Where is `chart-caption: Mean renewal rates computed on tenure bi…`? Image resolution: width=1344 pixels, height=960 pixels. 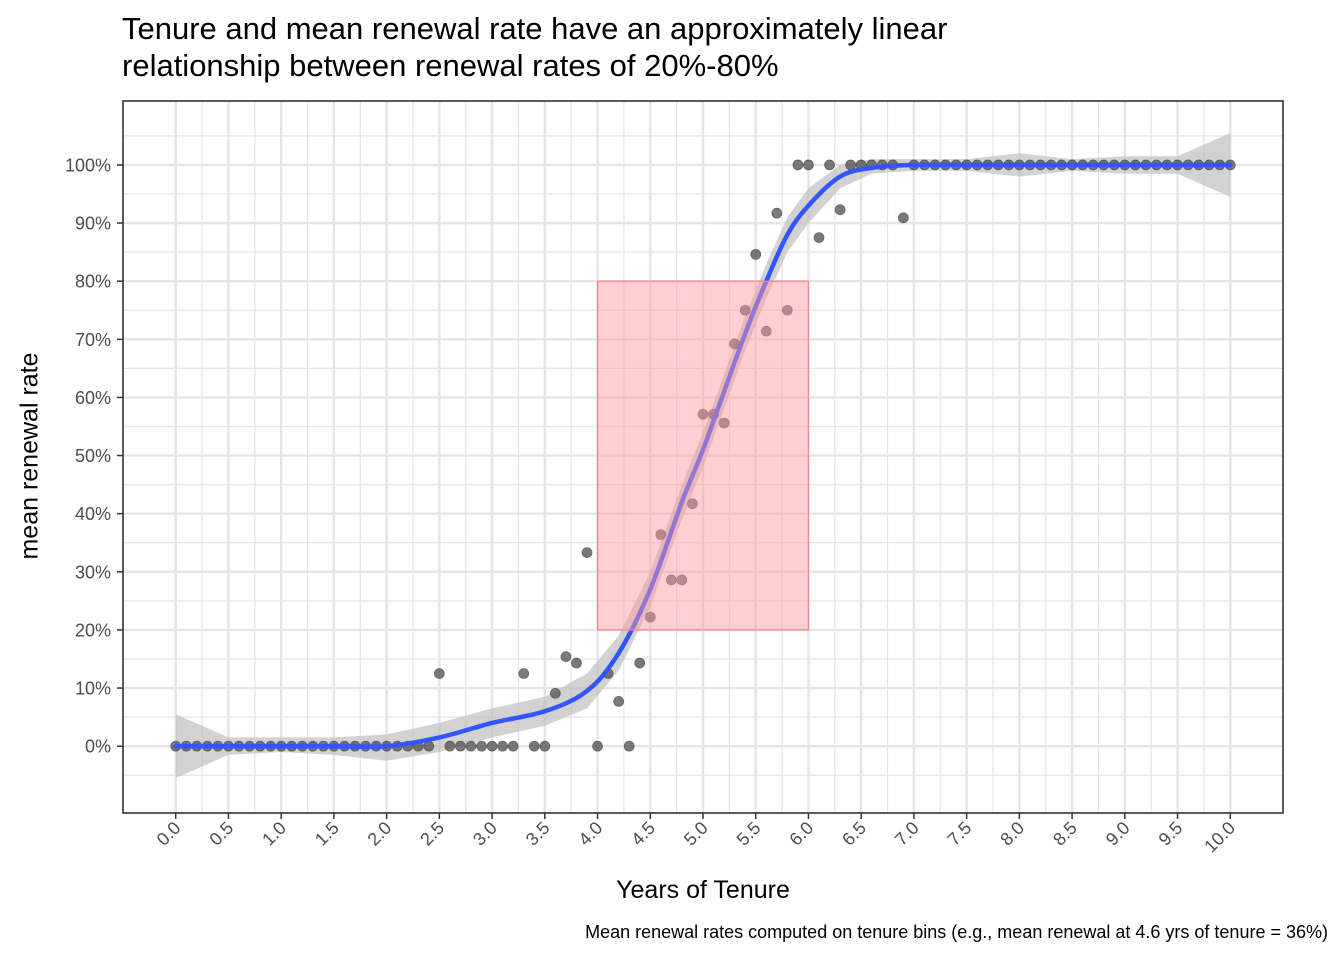
chart-caption: Mean renewal rates computed on tenure bi… is located at coordinates (956, 932).